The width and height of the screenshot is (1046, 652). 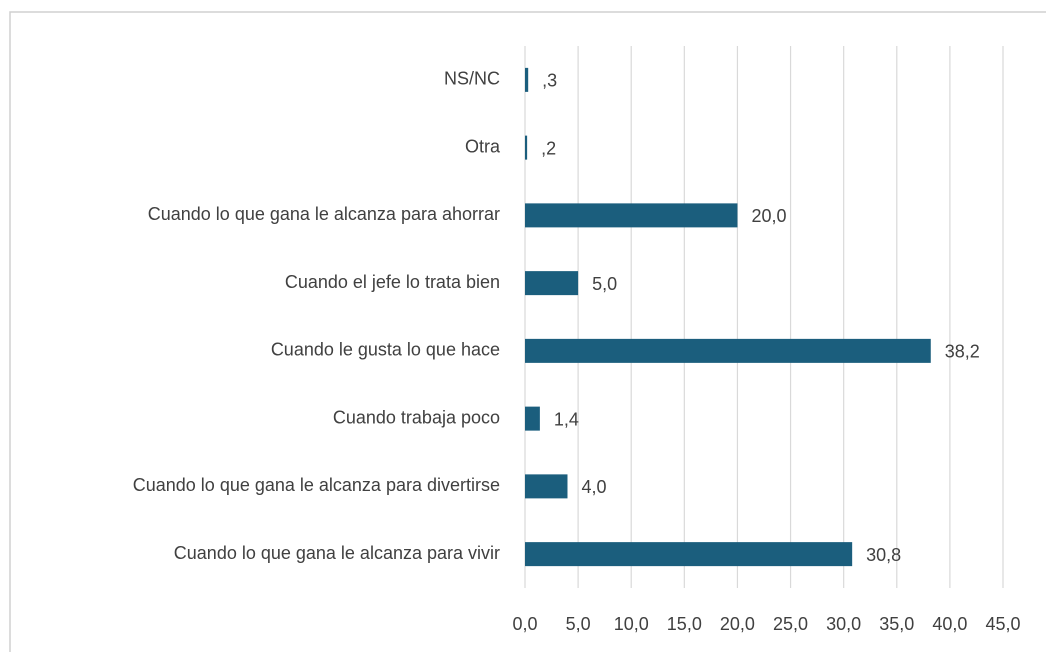 What do you see at coordinates (883, 555) in the screenshot?
I see `value-label: 30,8` at bounding box center [883, 555].